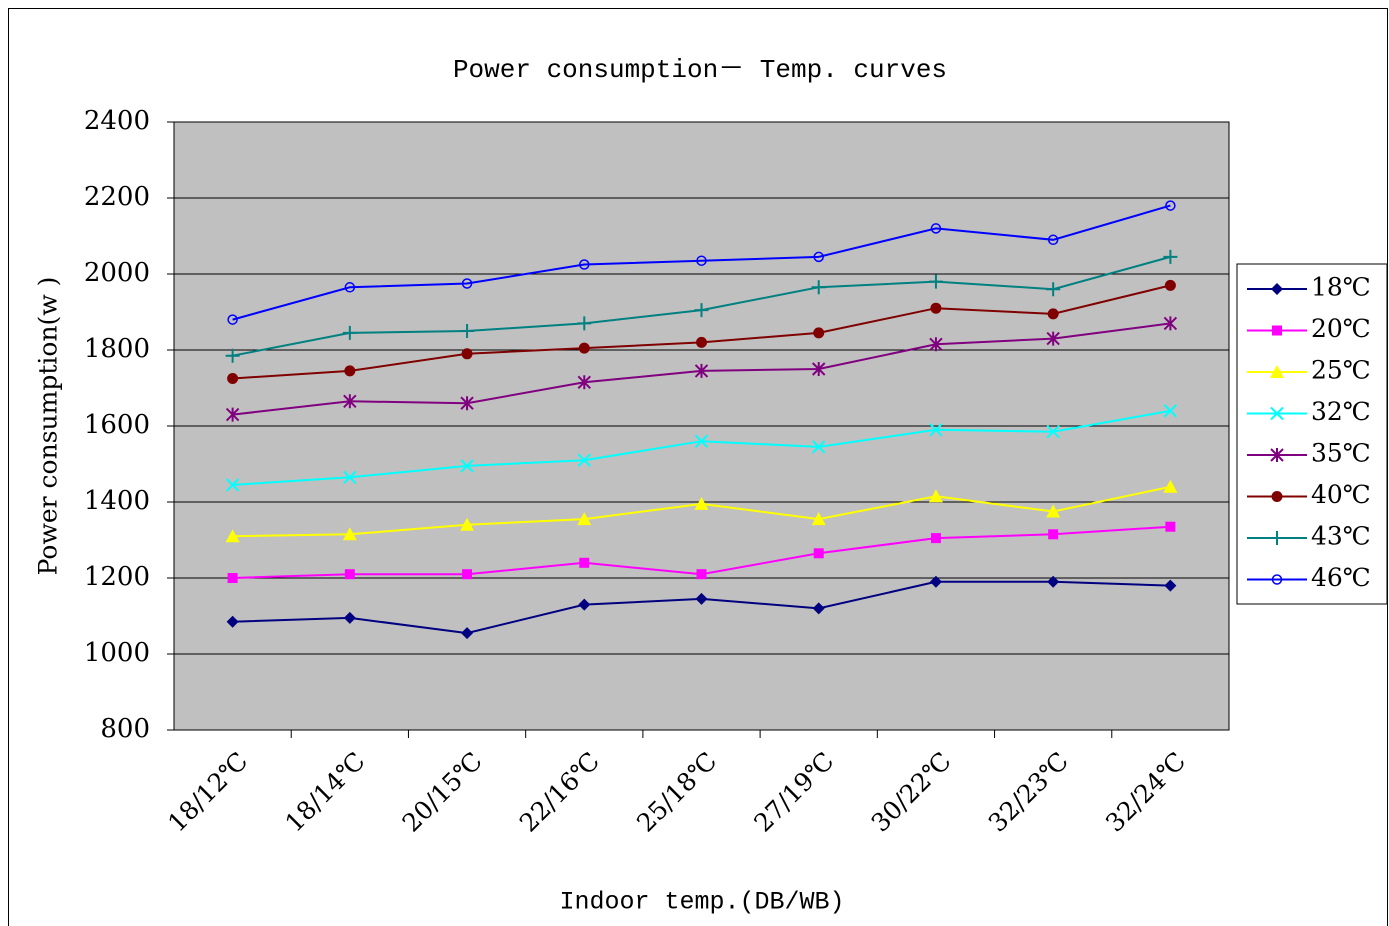  Describe the element at coordinates (117, 425) in the screenshot. I see `y-tick-label: 1600` at that location.